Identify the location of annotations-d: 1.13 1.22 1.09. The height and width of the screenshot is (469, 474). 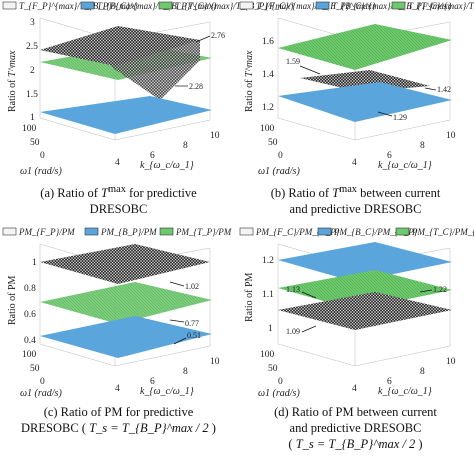
(366, 310).